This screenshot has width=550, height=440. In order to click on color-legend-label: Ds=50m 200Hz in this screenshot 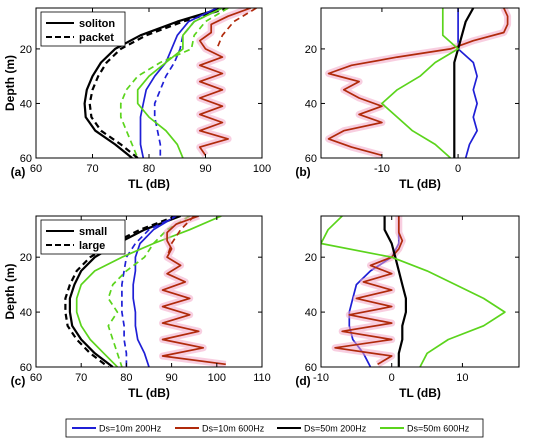, I will do `click(335, 429)`.